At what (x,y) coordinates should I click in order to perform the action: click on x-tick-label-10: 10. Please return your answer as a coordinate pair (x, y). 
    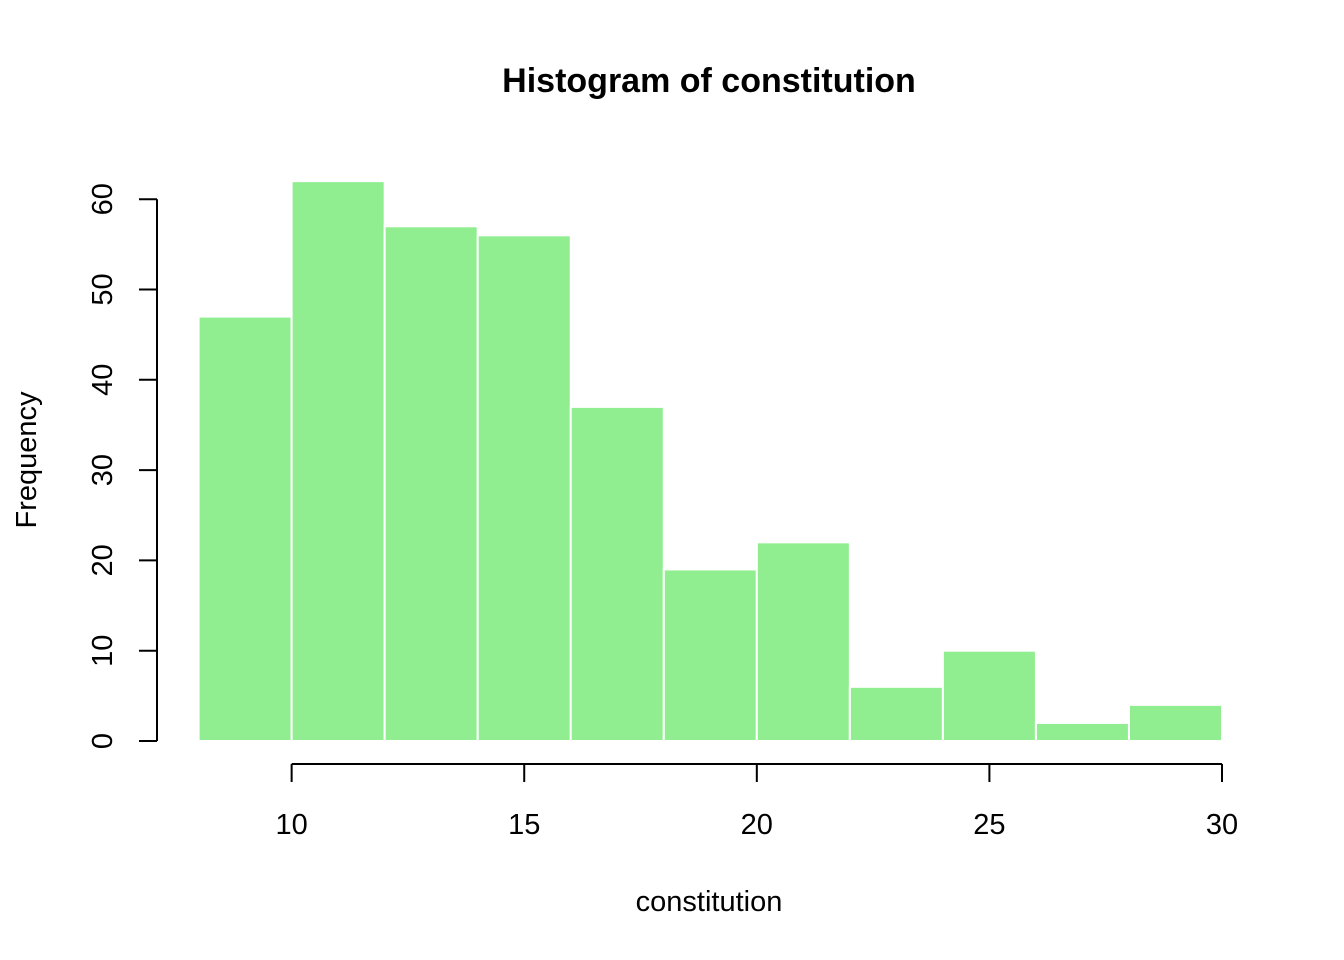
    Looking at the image, I should click on (292, 825).